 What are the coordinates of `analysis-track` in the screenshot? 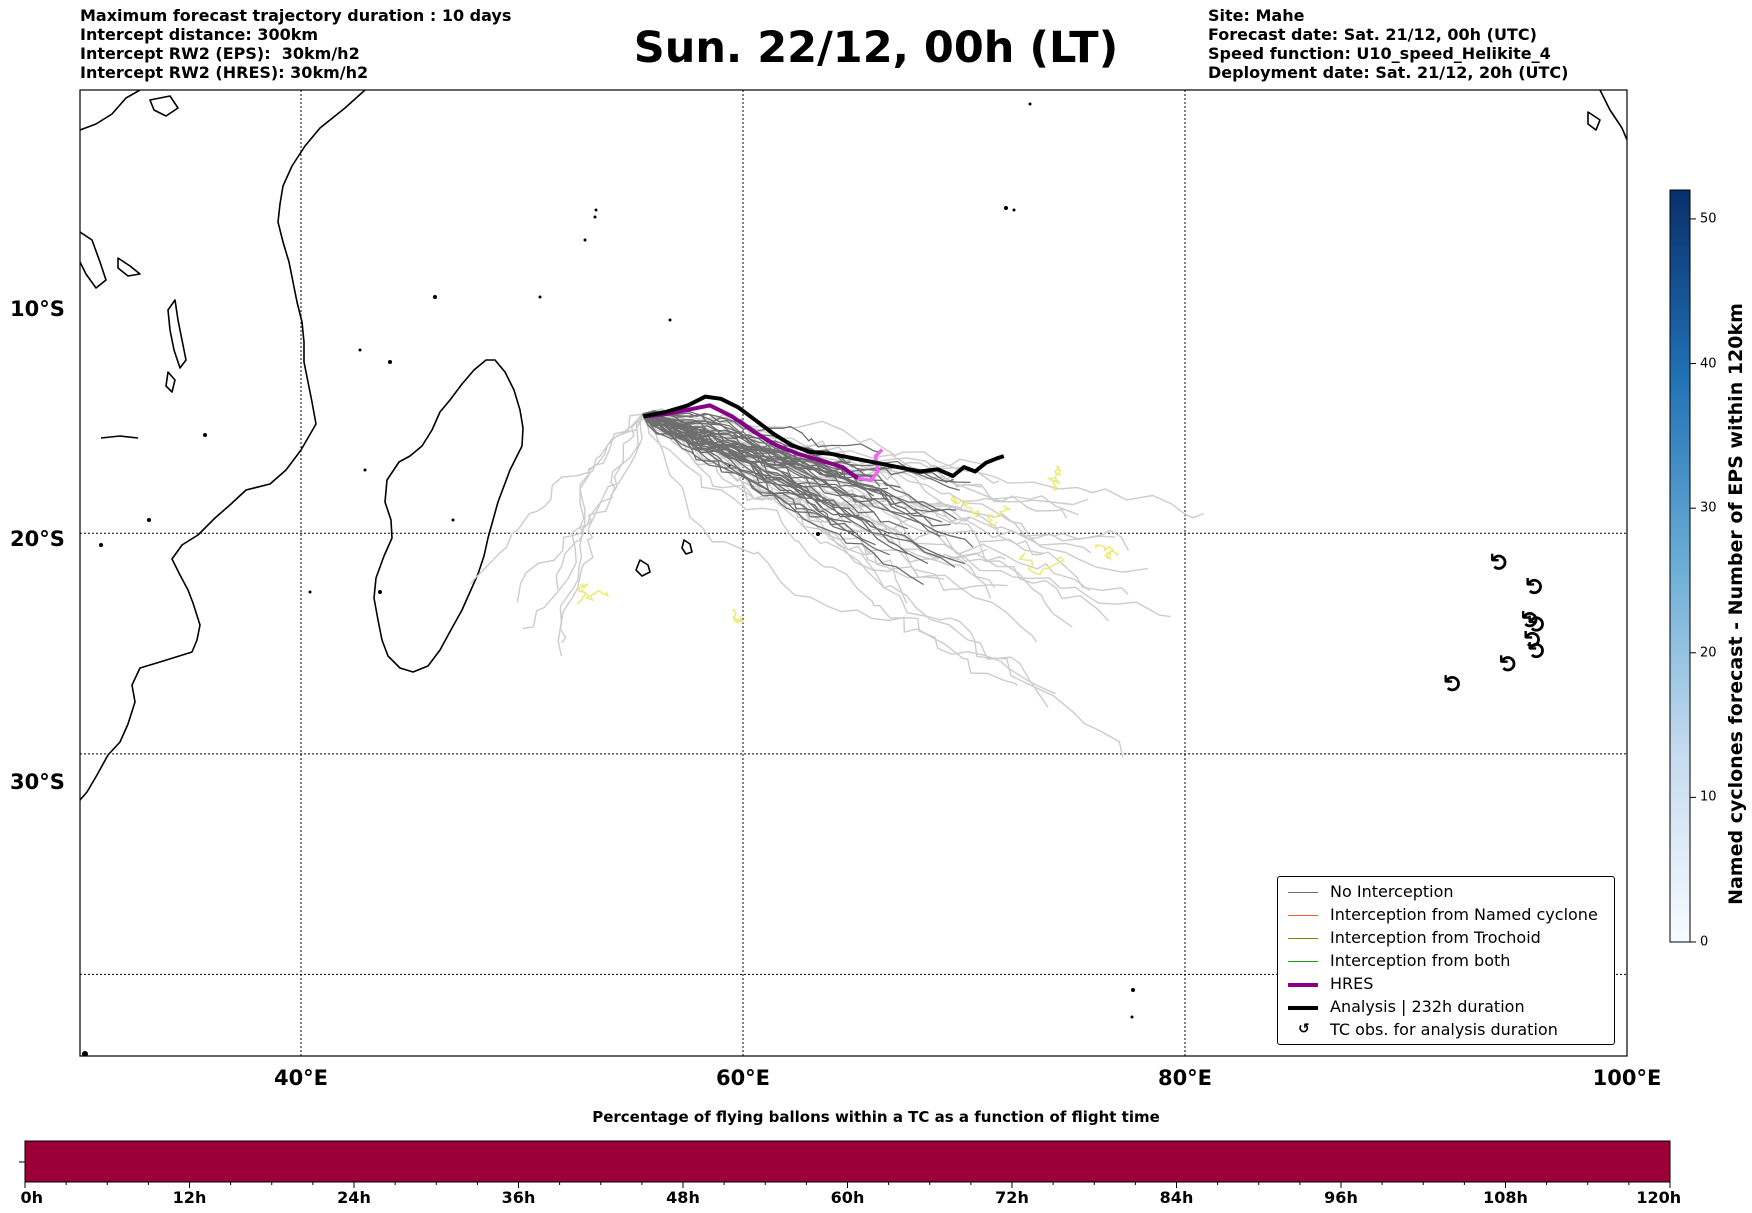 It's located at (824, 436).